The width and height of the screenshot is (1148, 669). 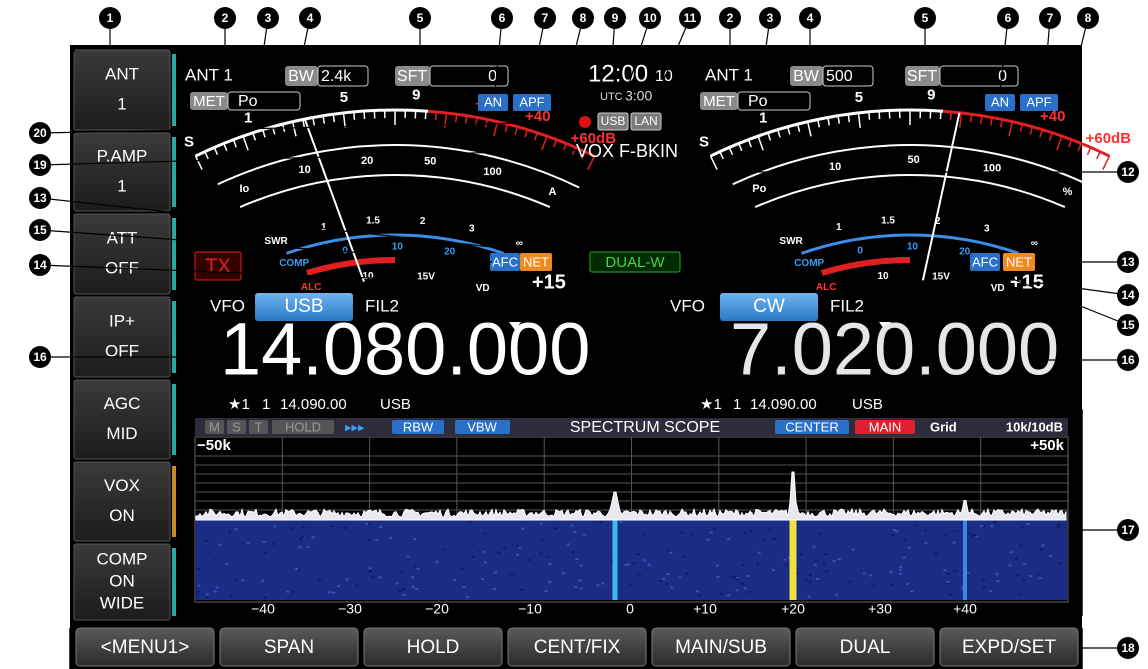 I want to click on mode-label: USB, so click(x=303, y=306).